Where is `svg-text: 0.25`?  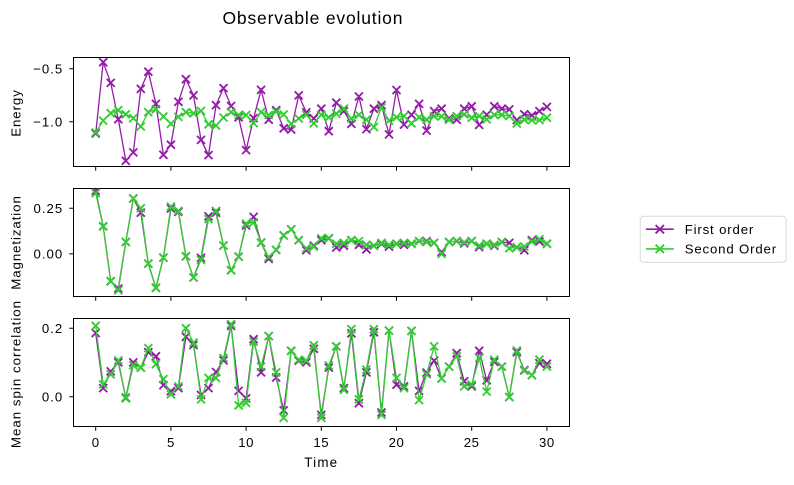
svg-text: 0.25 is located at coordinates (49, 208).